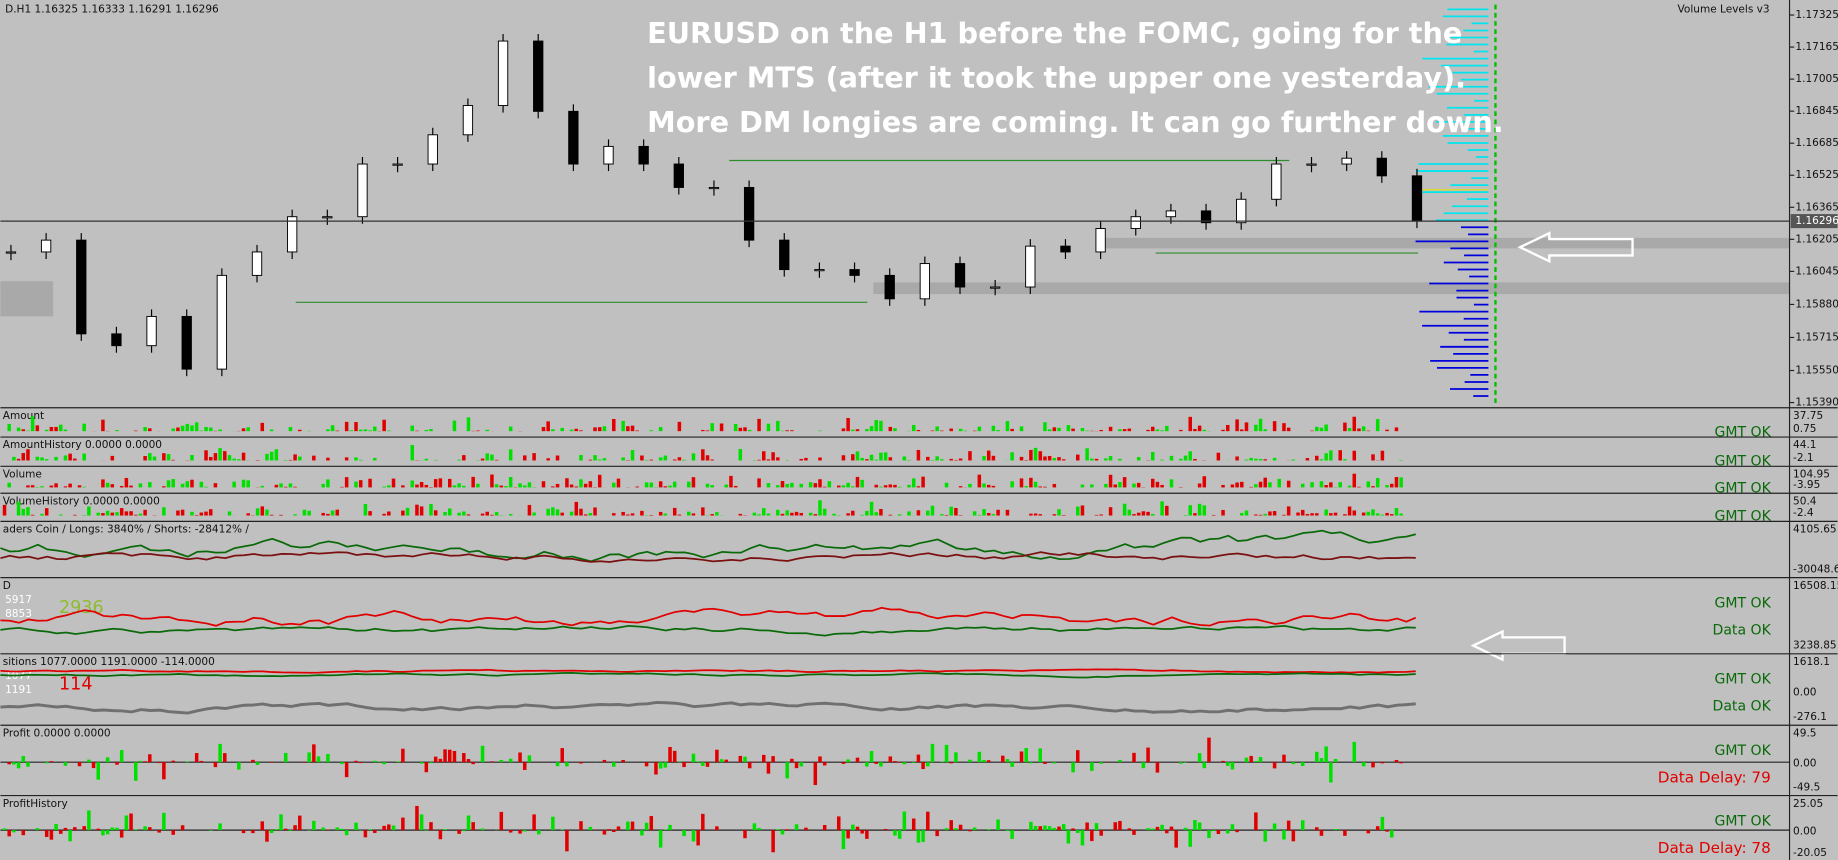 This screenshot has width=1838, height=860. I want to click on arrow, so click(1575, 247).